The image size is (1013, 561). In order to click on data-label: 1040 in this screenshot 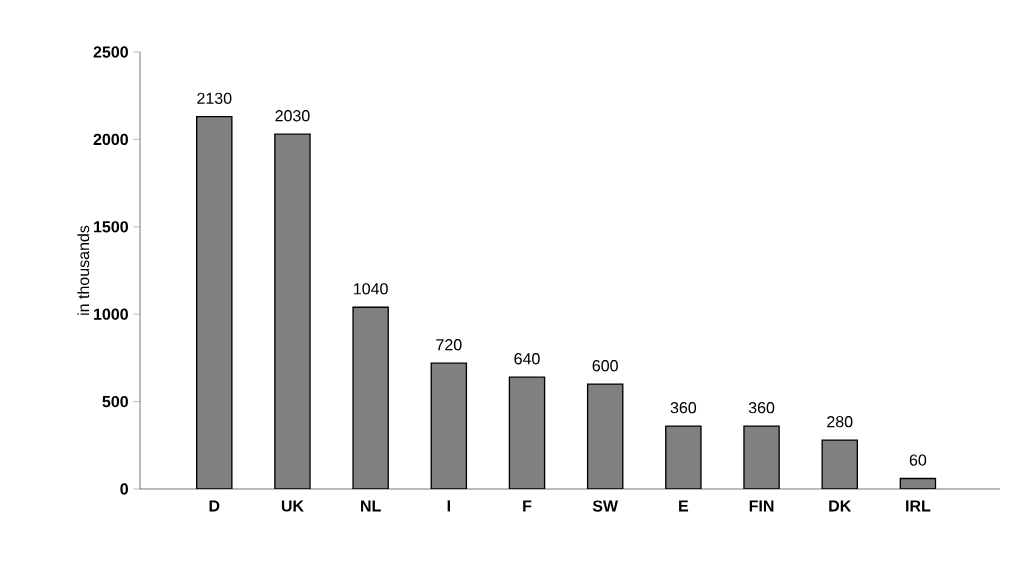, I will do `click(371, 289)`.